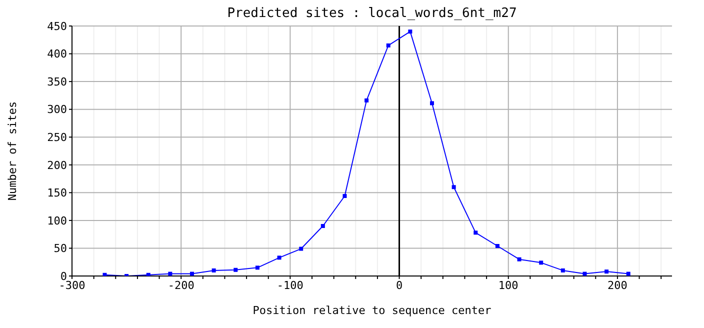  Describe the element at coordinates (372, 13) in the screenshot. I see `chart-title: Predicted sites : local_words_6nt_m27` at that location.